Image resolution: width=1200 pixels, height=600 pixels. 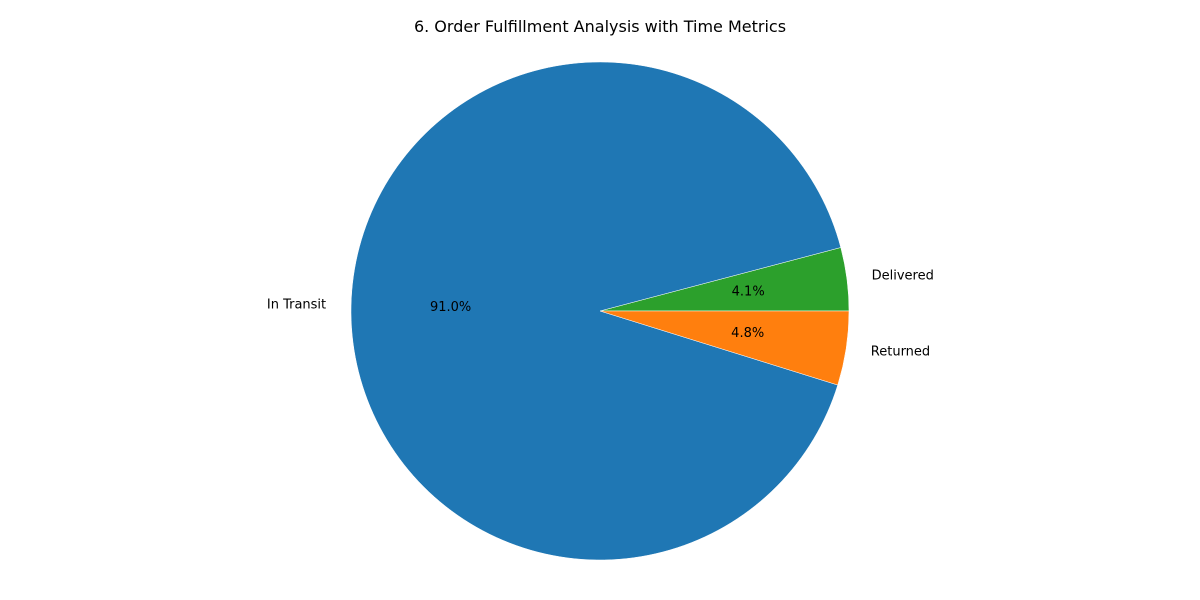 What do you see at coordinates (748, 291) in the screenshot?
I see `slice-percent-label: 4.1%` at bounding box center [748, 291].